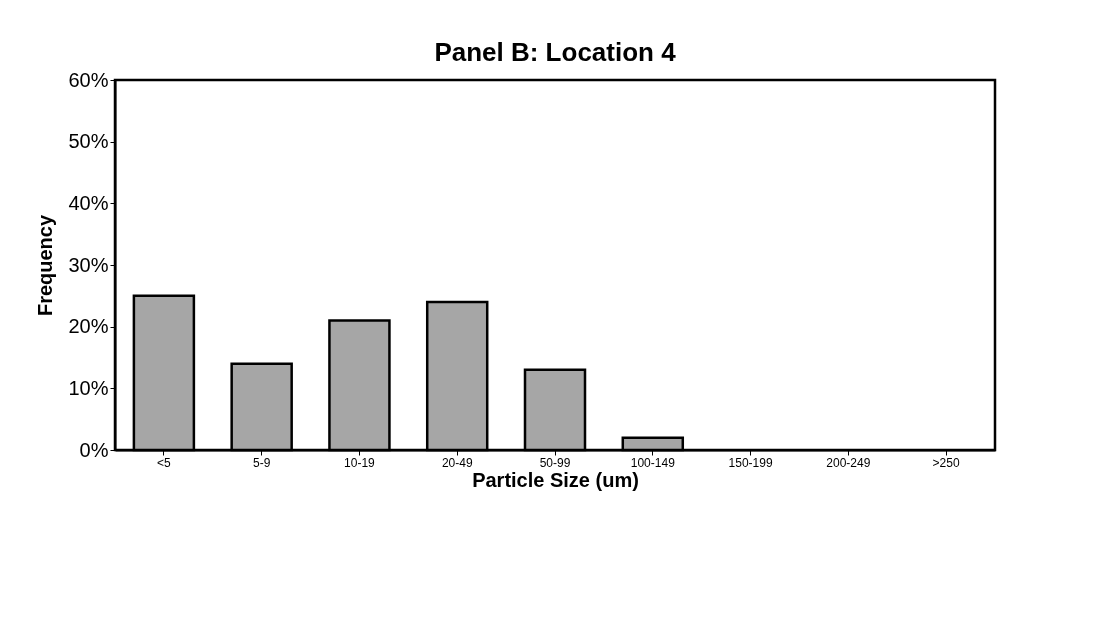  Describe the element at coordinates (261, 462) in the screenshot. I see `x-tick-label: 5-9` at that location.